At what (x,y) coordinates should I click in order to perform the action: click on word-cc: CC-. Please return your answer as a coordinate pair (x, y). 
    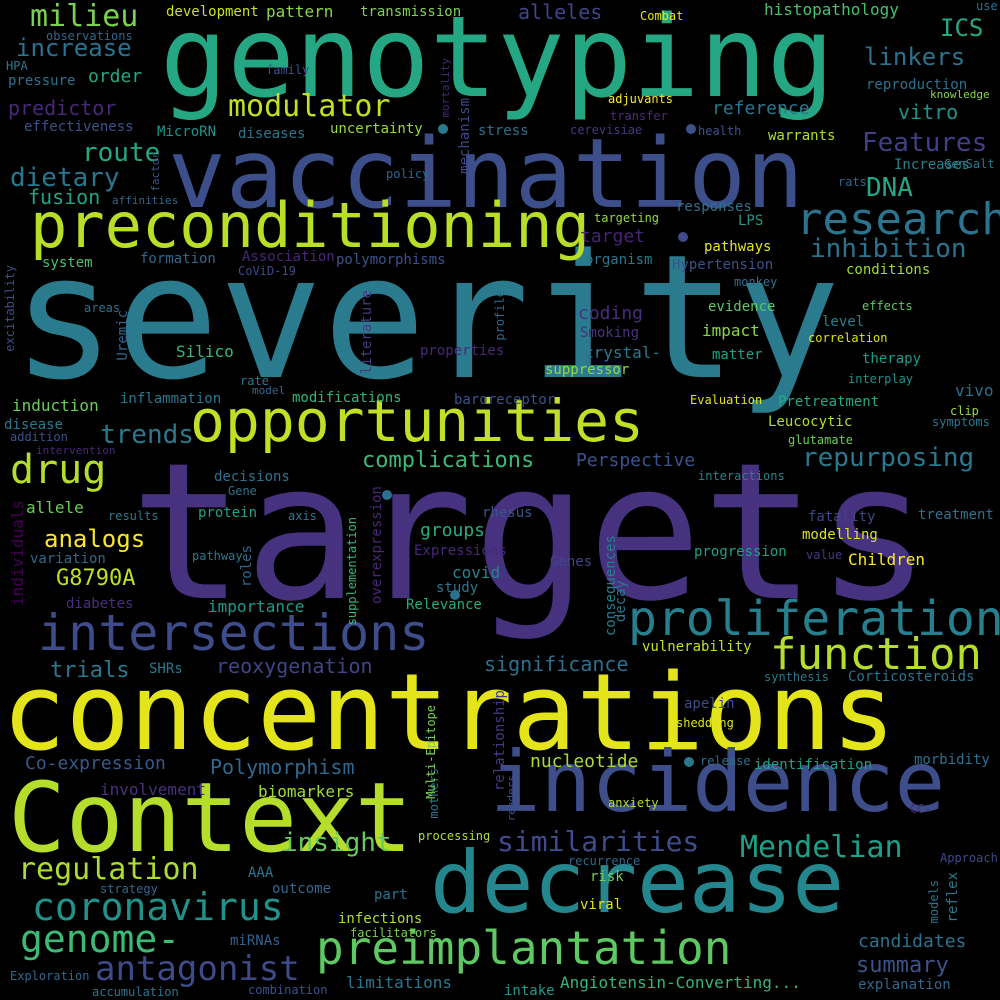
    Looking at the image, I should click on (921, 809).